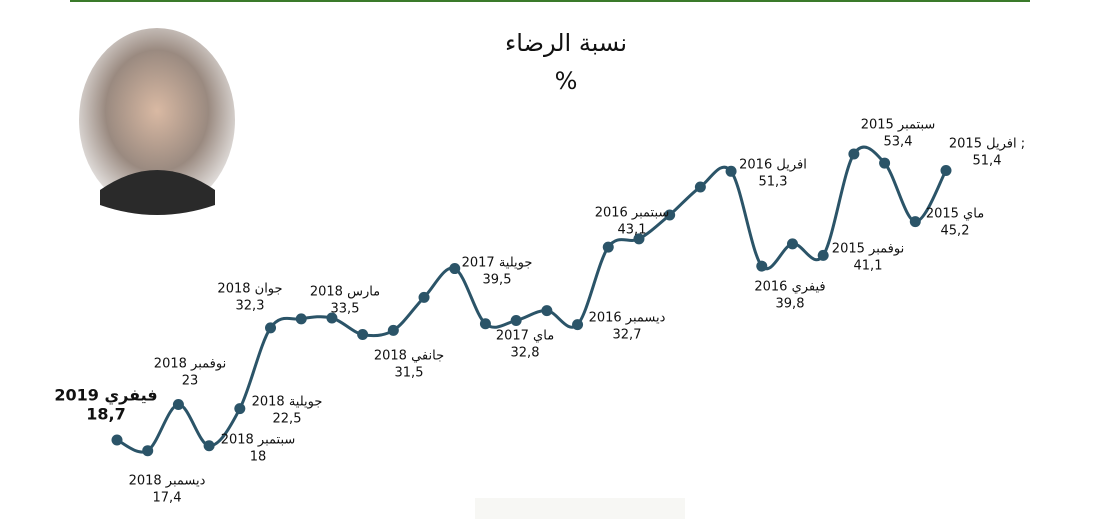 Image resolution: width=1096 pixels, height=519 pixels. What do you see at coordinates (345, 309) in the screenshot?
I see `value-label: 33,5` at bounding box center [345, 309].